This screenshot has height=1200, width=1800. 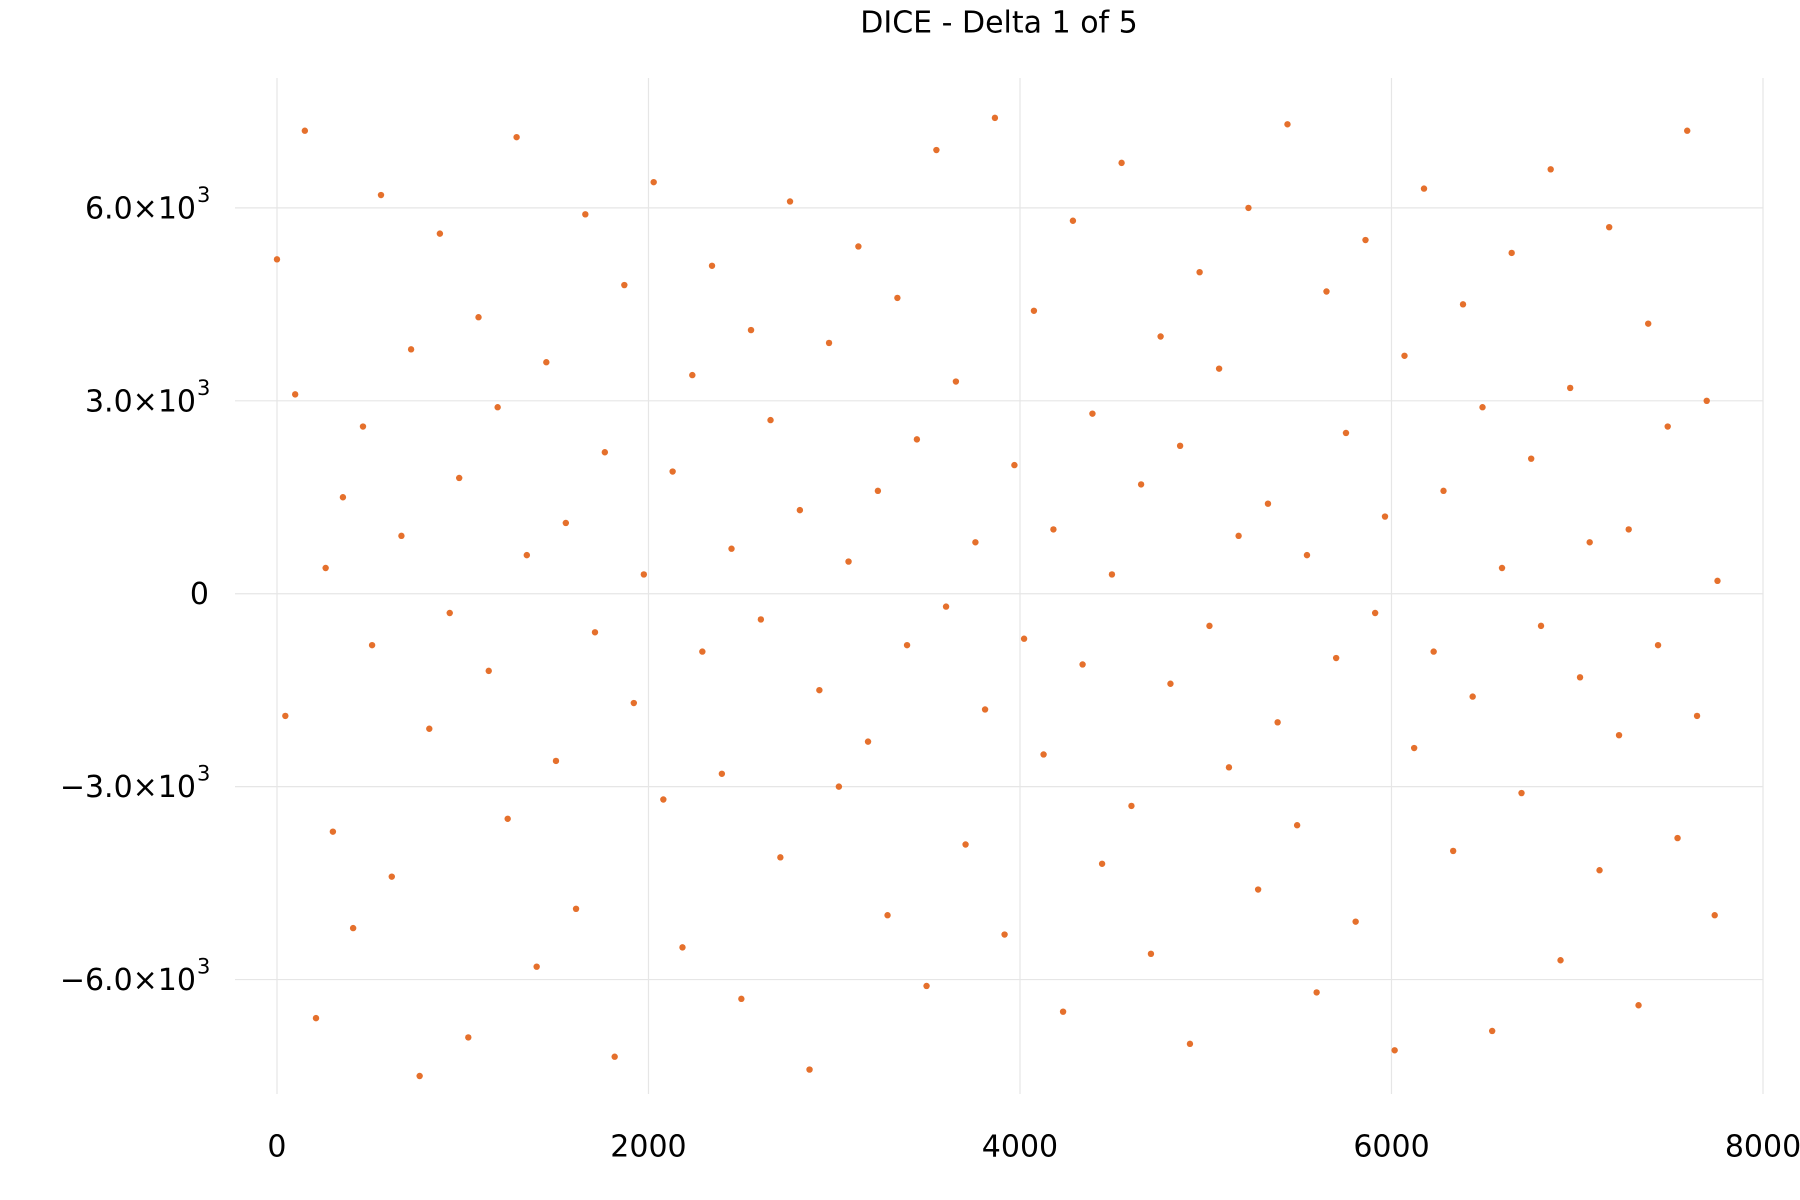 What do you see at coordinates (199, 594) in the screenshot?
I see `y-tick-label: 0` at bounding box center [199, 594].